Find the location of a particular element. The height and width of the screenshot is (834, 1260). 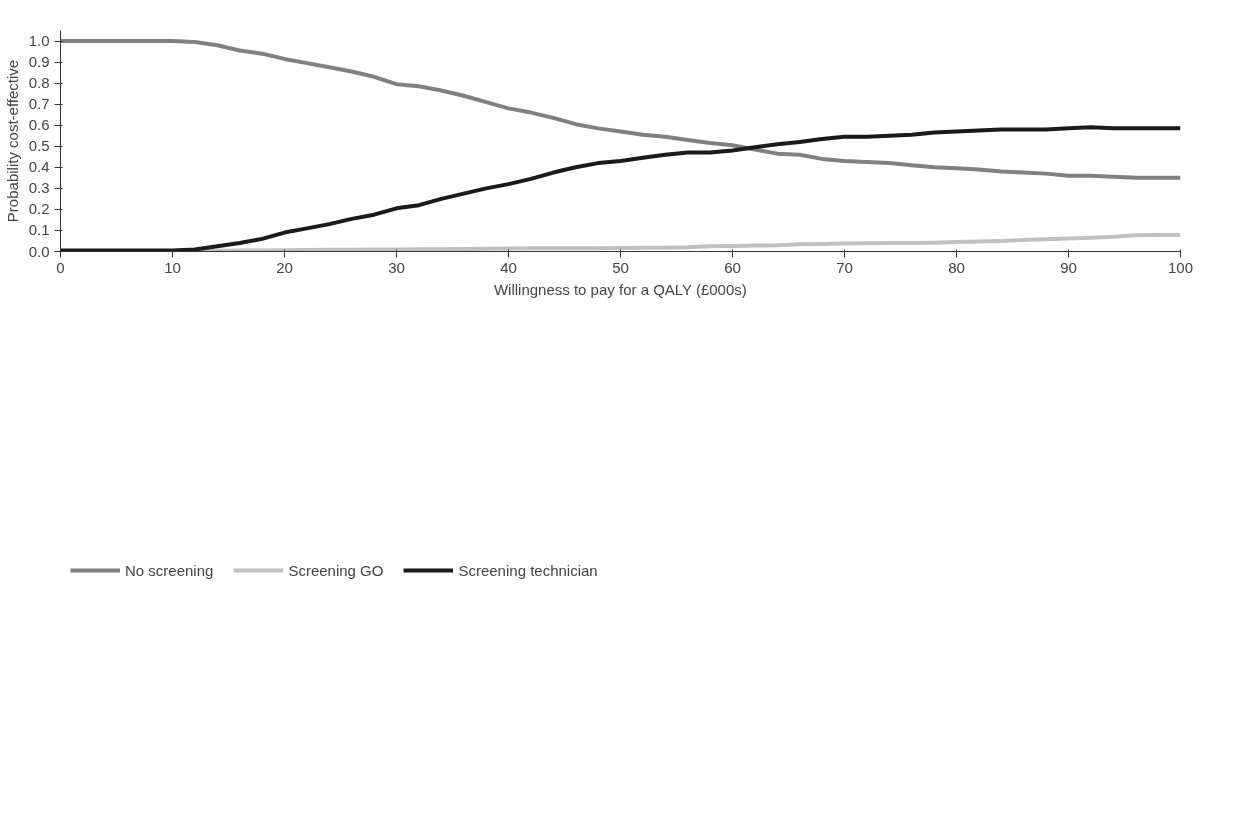

x-tick-label: 10 is located at coordinates (172, 267).